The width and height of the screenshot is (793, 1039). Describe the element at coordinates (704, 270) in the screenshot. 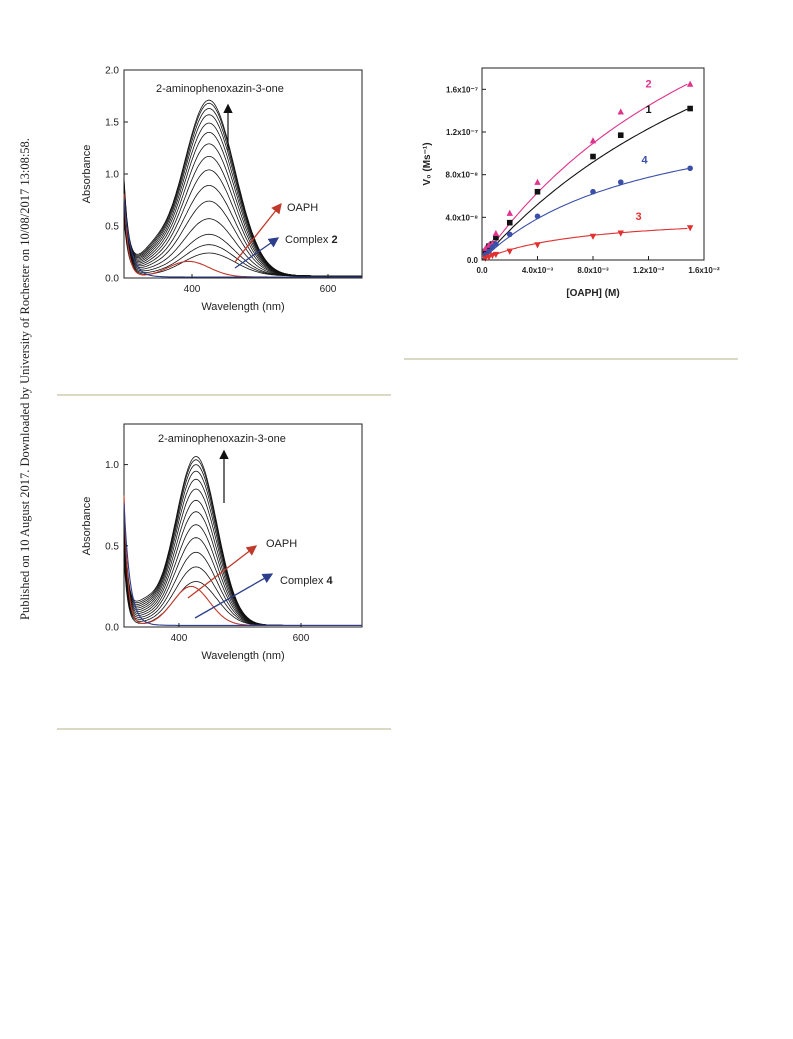

I see `x-tick-label: 1.6x10⁻²` at that location.